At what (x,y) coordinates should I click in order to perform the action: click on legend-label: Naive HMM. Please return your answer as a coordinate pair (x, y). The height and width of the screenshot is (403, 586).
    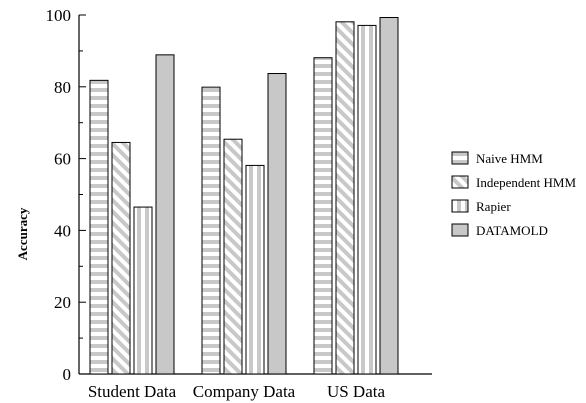
    Looking at the image, I should click on (509, 158).